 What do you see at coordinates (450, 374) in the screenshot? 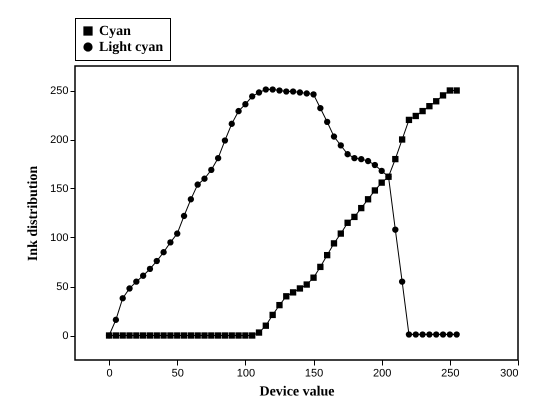
I see `x-tick-label: 250` at bounding box center [450, 374].